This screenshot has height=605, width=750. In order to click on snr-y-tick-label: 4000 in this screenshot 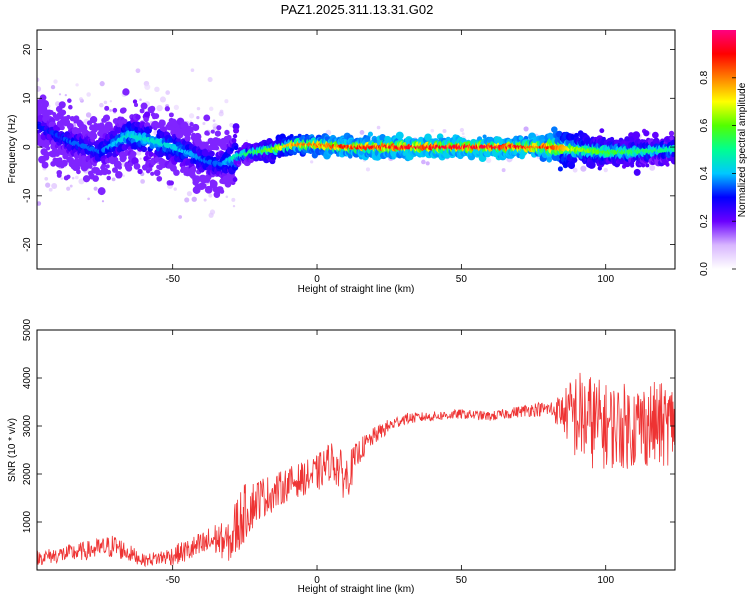, I will do `click(27, 377)`.